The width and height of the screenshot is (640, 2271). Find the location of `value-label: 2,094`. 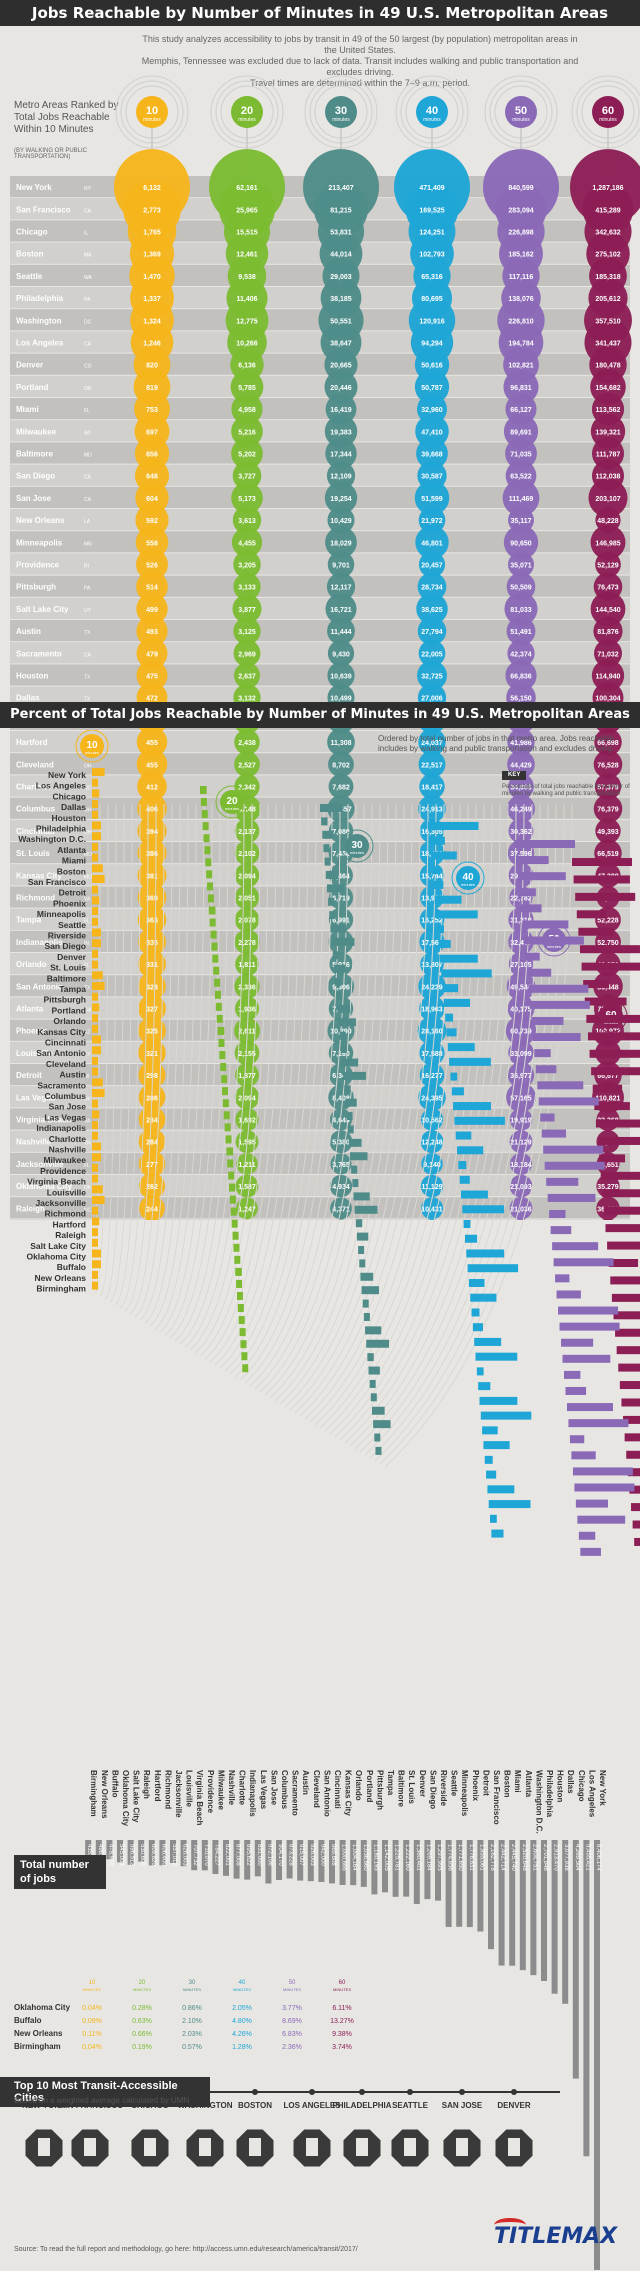

value-label: 2,094 is located at coordinates (247, 1098).